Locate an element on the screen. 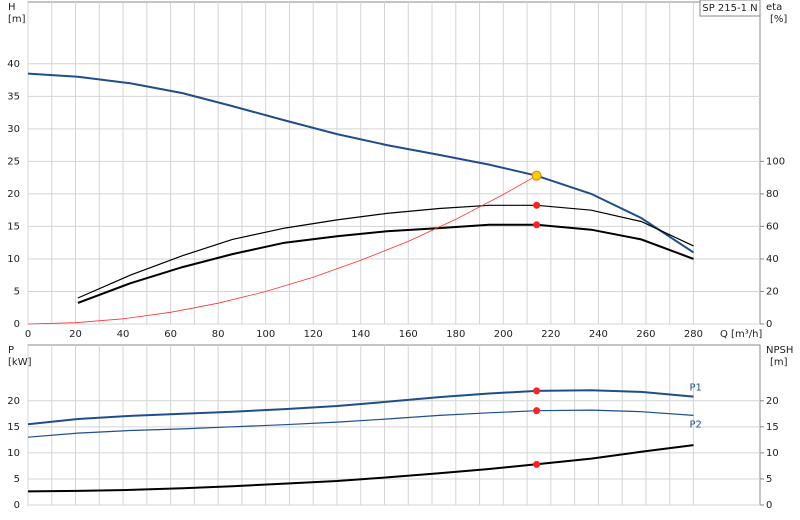  title-box is located at coordinates (730, 8).